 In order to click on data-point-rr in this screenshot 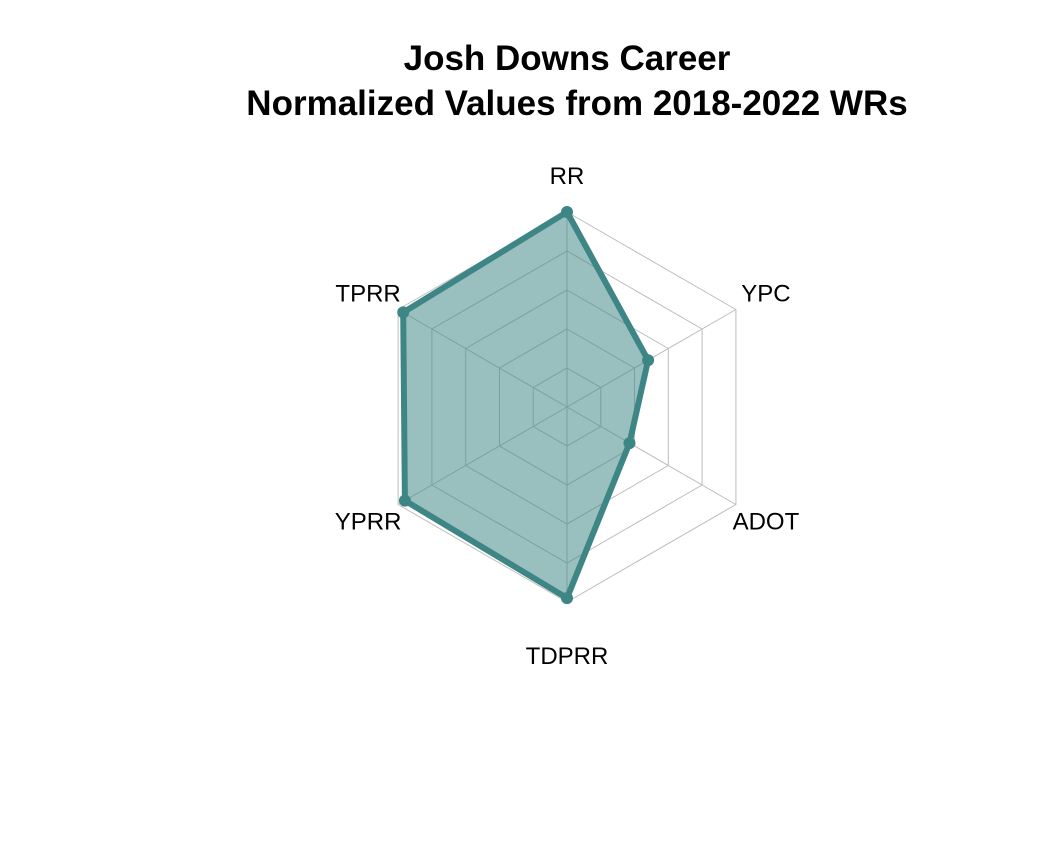, I will do `click(567, 212)`.